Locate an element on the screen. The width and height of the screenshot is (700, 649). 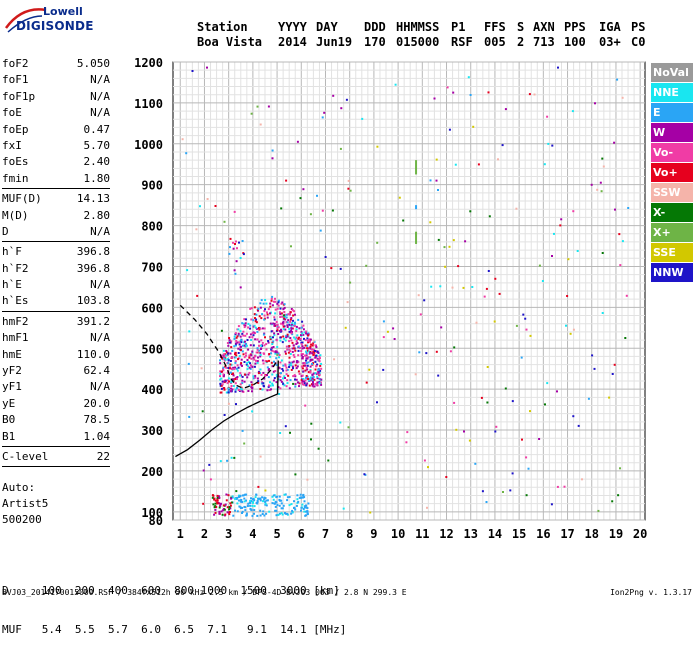
header-label: PPS is located at coordinates (575, 27).